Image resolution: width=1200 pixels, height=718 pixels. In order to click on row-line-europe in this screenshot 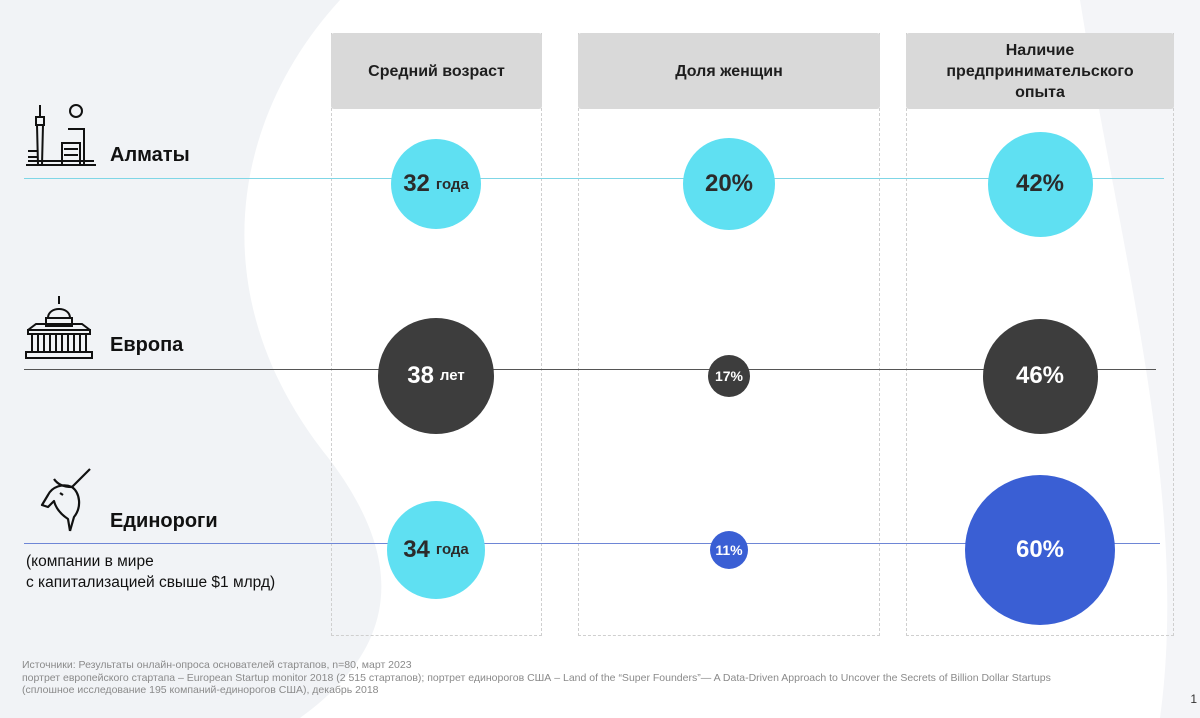, I will do `click(590, 369)`.